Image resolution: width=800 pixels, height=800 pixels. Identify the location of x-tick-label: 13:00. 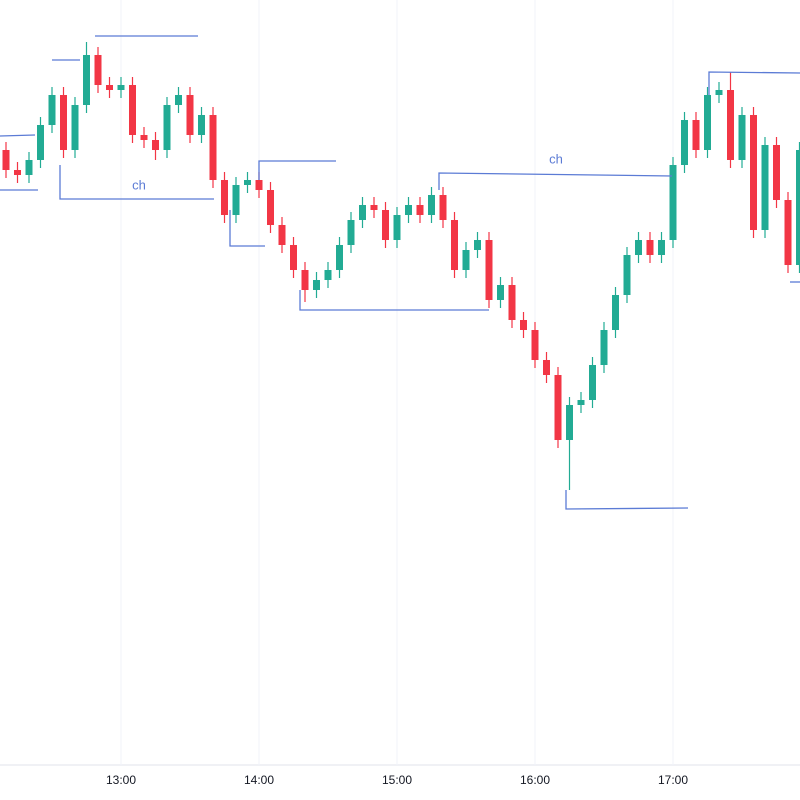
(121, 780).